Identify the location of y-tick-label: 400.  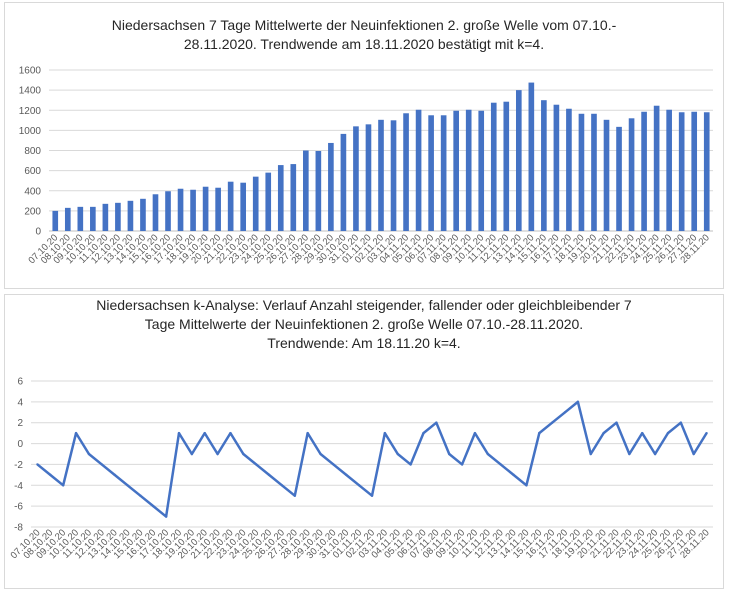
(32, 191).